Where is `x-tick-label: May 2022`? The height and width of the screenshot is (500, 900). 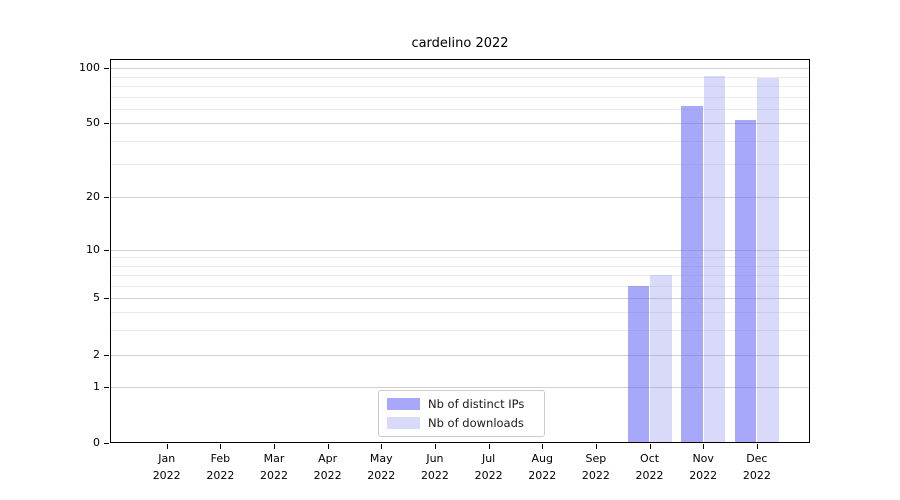 x-tick-label: May 2022 is located at coordinates (381, 467).